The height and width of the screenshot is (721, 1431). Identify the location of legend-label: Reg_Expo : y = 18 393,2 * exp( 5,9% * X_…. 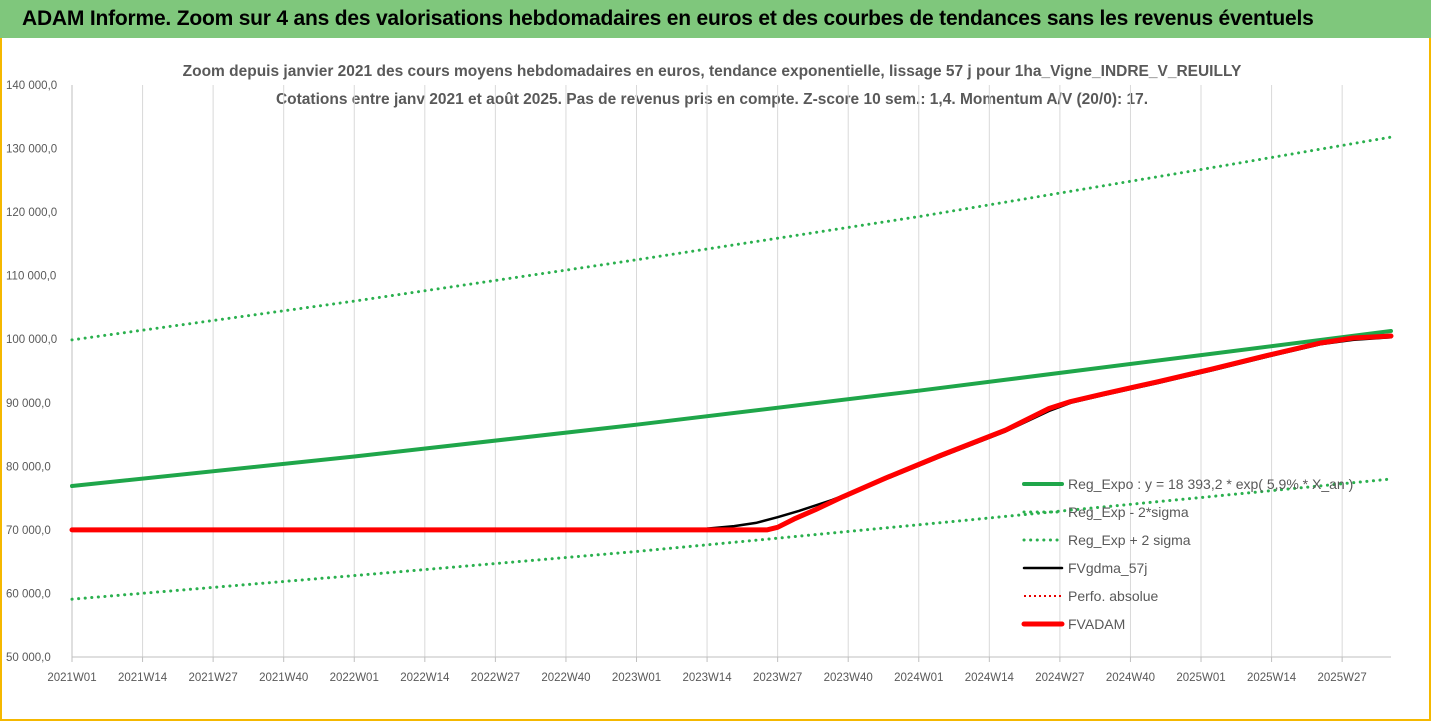
(1210, 484).